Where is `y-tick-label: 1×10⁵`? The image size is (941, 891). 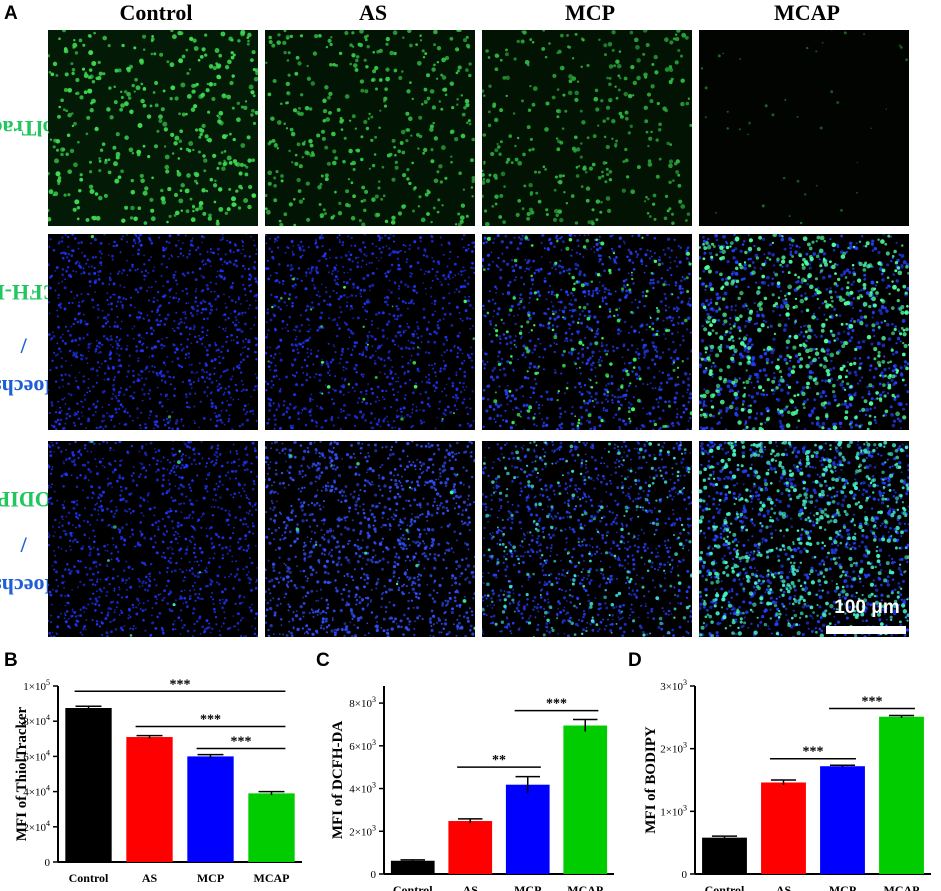
y-tick-label: 1×10⁵ is located at coordinates (36, 685).